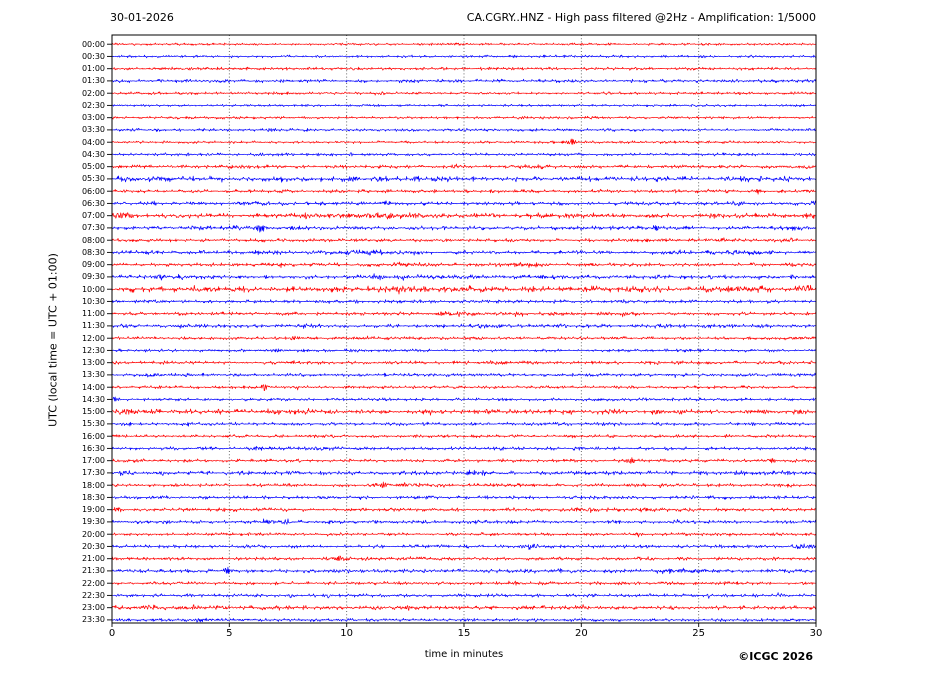 The width and height of the screenshot is (927, 696). Describe the element at coordinates (93, 497) in the screenshot. I see `ytick-label-1830: 18:30` at that location.